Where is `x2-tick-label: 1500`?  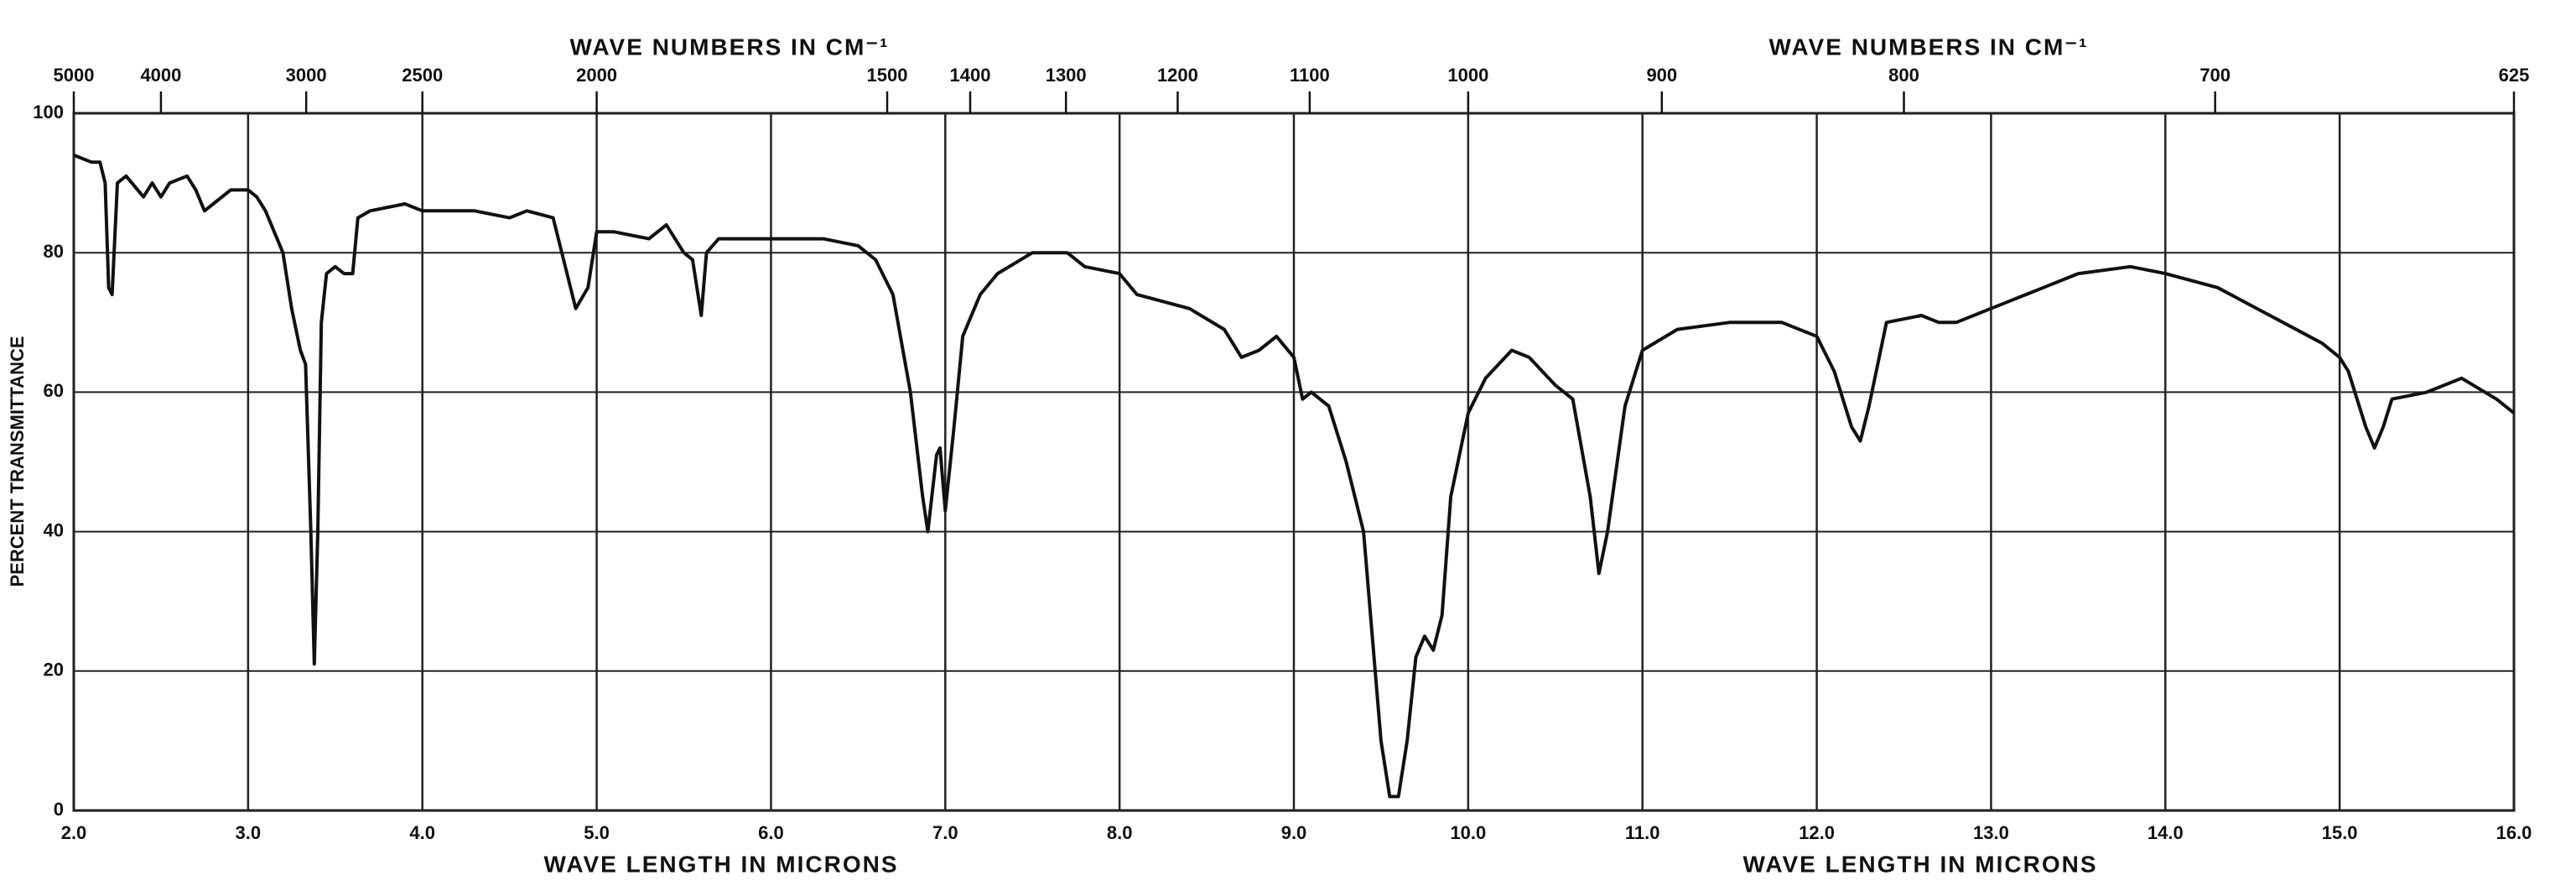
x2-tick-label: 1500 is located at coordinates (887, 75).